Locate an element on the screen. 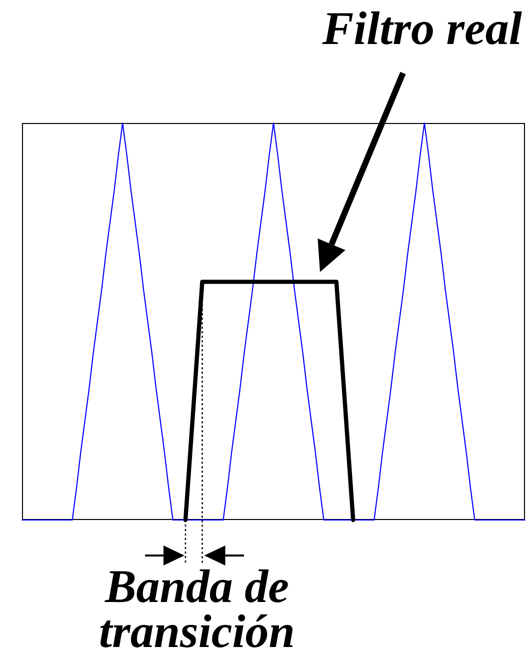 This screenshot has height=655, width=530. text: Banda de transición is located at coordinates (197, 608).